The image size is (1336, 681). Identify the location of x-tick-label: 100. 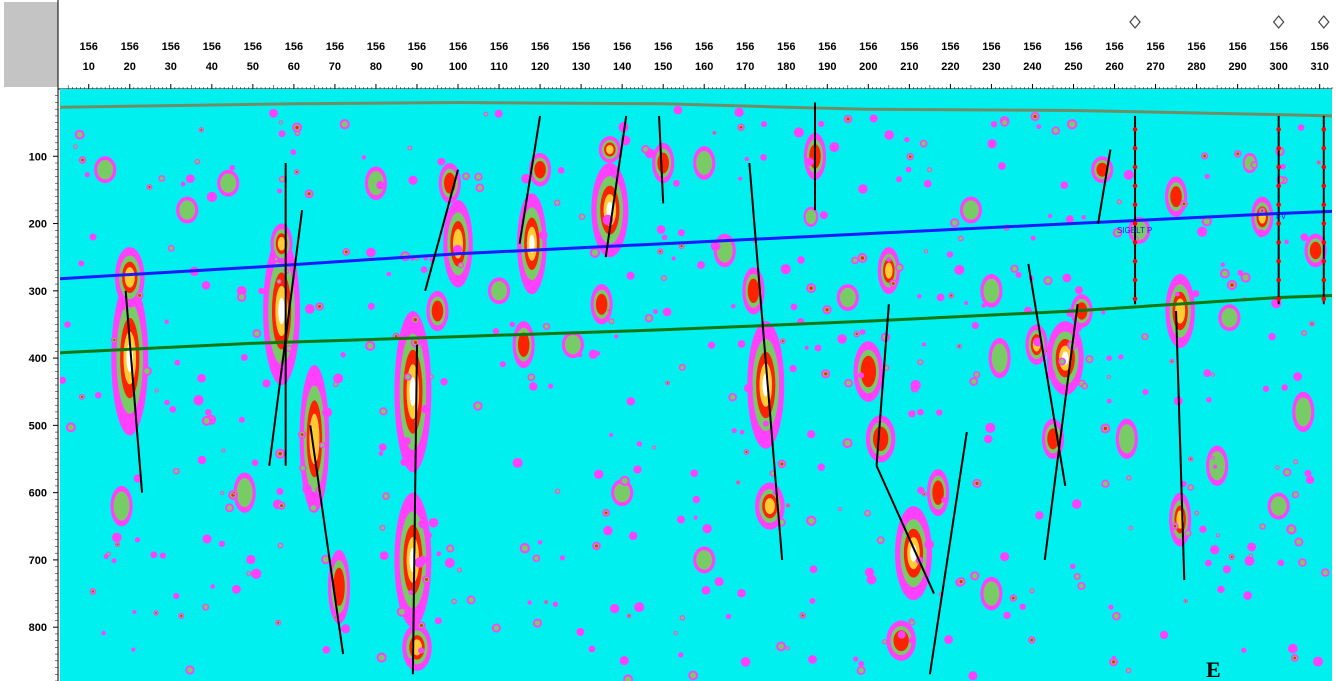
(458, 67).